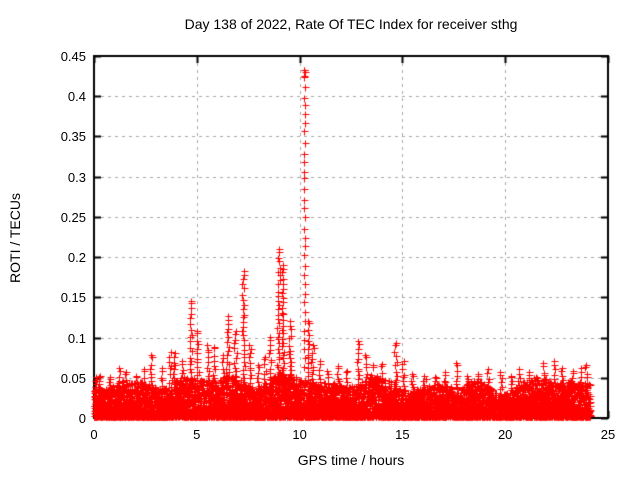  Describe the element at coordinates (73, 137) in the screenshot. I see `y-tick-label: 0.35` at that location.